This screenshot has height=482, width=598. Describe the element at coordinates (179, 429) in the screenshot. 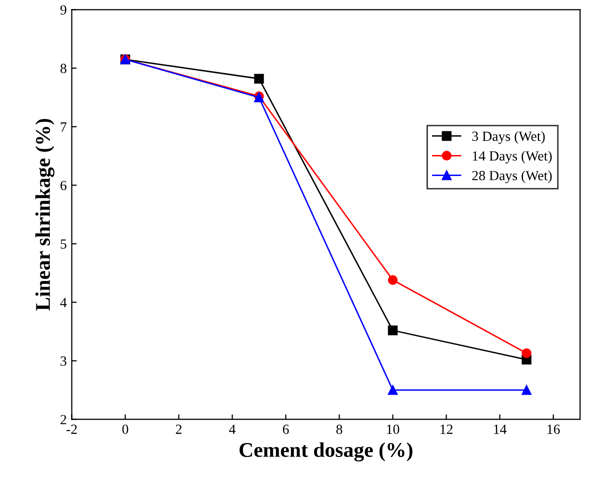

I see `x-tick-label: 2` at that location.